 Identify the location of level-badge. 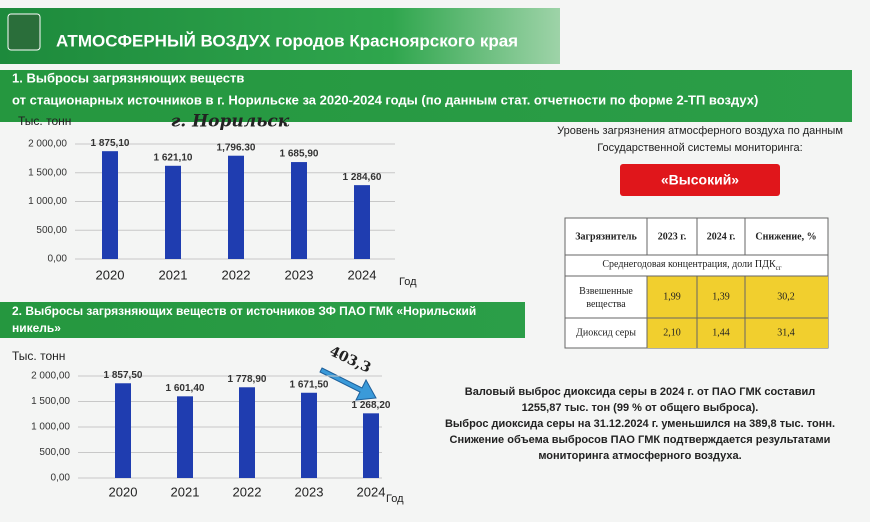
(700, 180).